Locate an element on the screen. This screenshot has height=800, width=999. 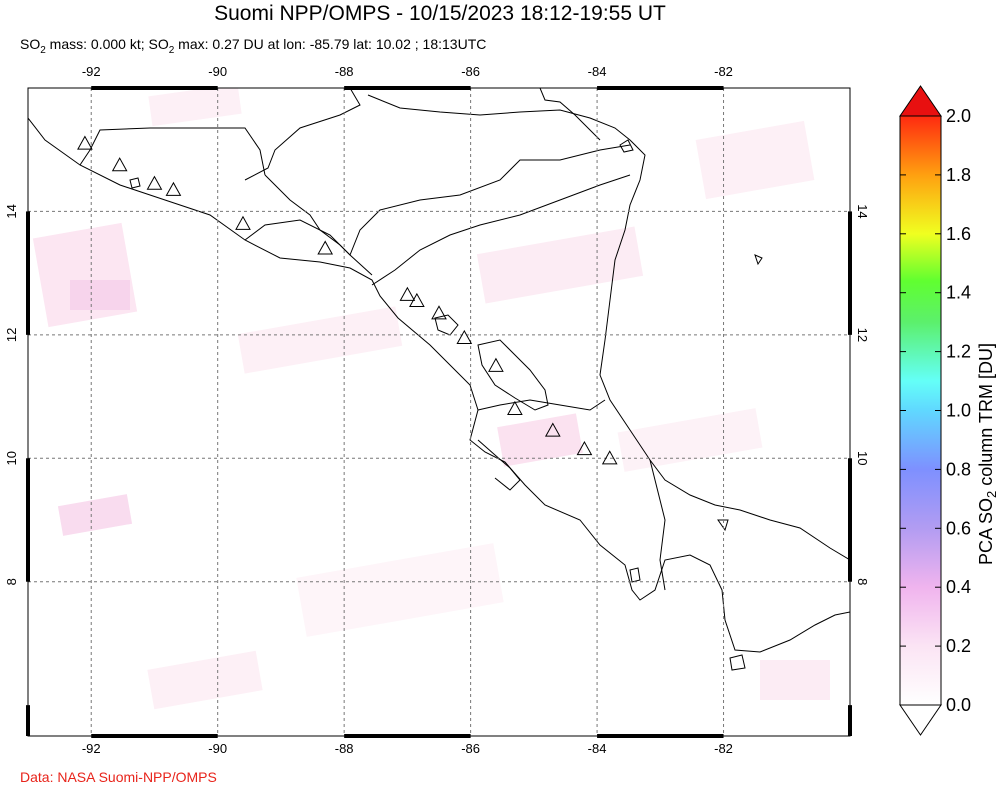
colorbar-tick-label: 0.8 is located at coordinates (958, 469).